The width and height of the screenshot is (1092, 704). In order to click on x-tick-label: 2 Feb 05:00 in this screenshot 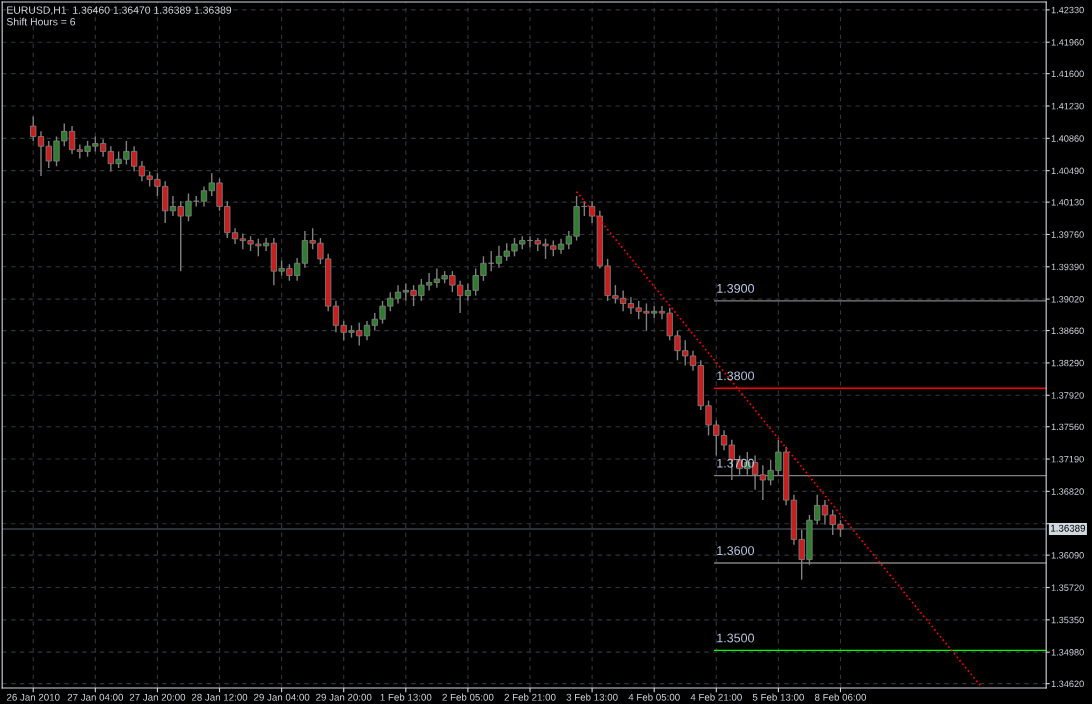, I will do `click(468, 697)`.